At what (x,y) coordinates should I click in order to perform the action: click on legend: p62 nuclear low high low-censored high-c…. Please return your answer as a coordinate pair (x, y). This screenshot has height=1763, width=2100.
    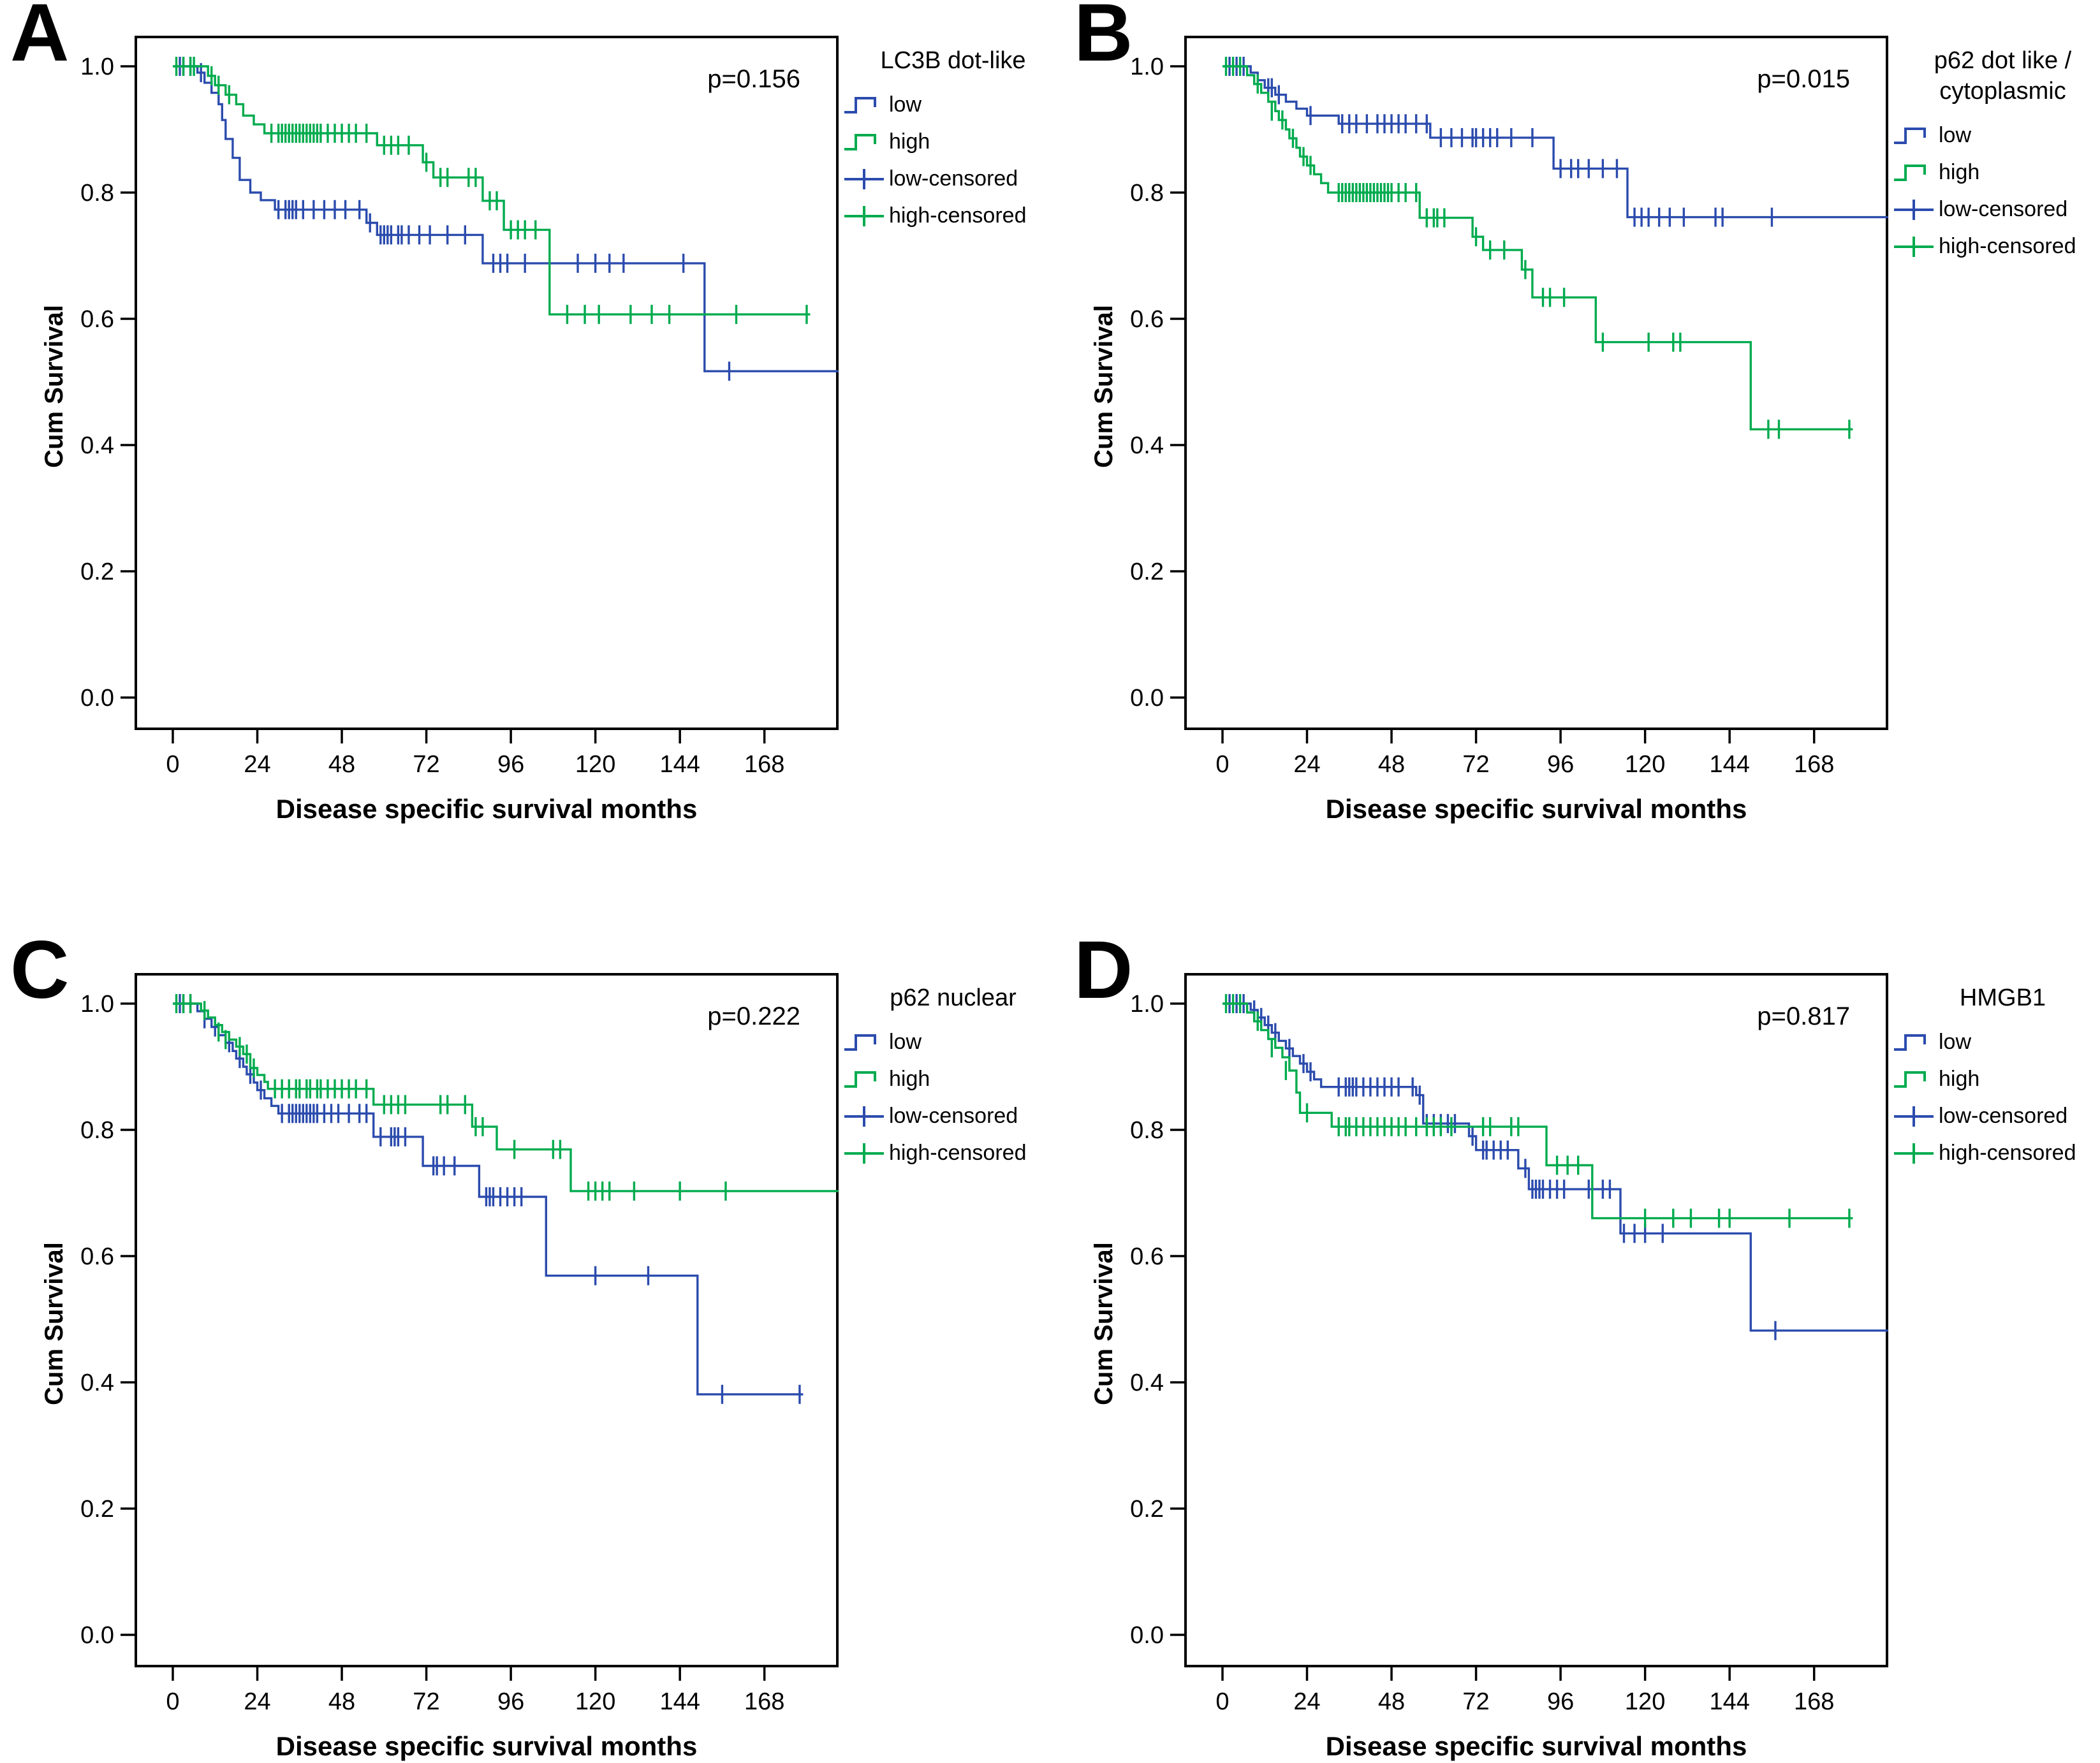
    Looking at the image, I should click on (953, 1077).